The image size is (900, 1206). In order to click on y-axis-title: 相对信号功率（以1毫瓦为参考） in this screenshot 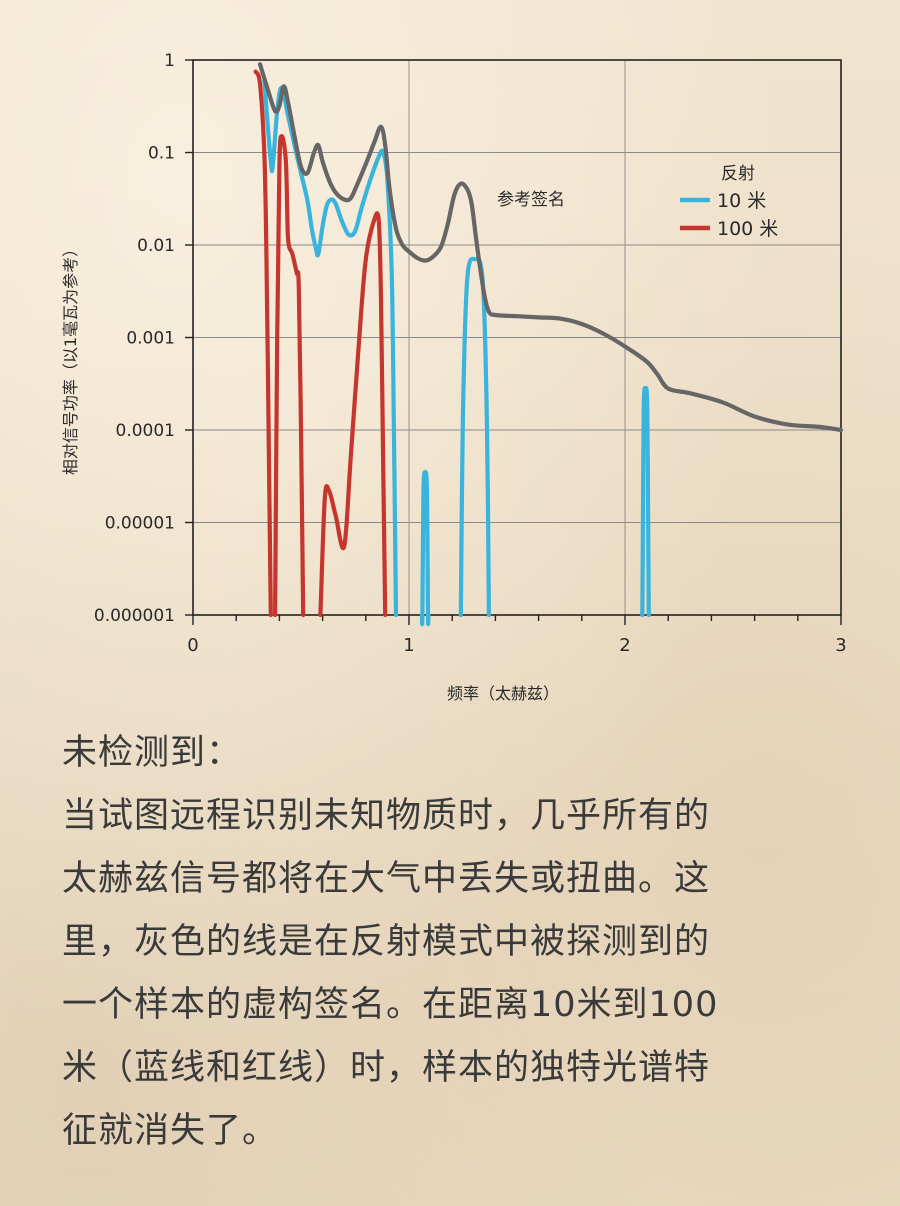, I will do `click(70, 358)`.